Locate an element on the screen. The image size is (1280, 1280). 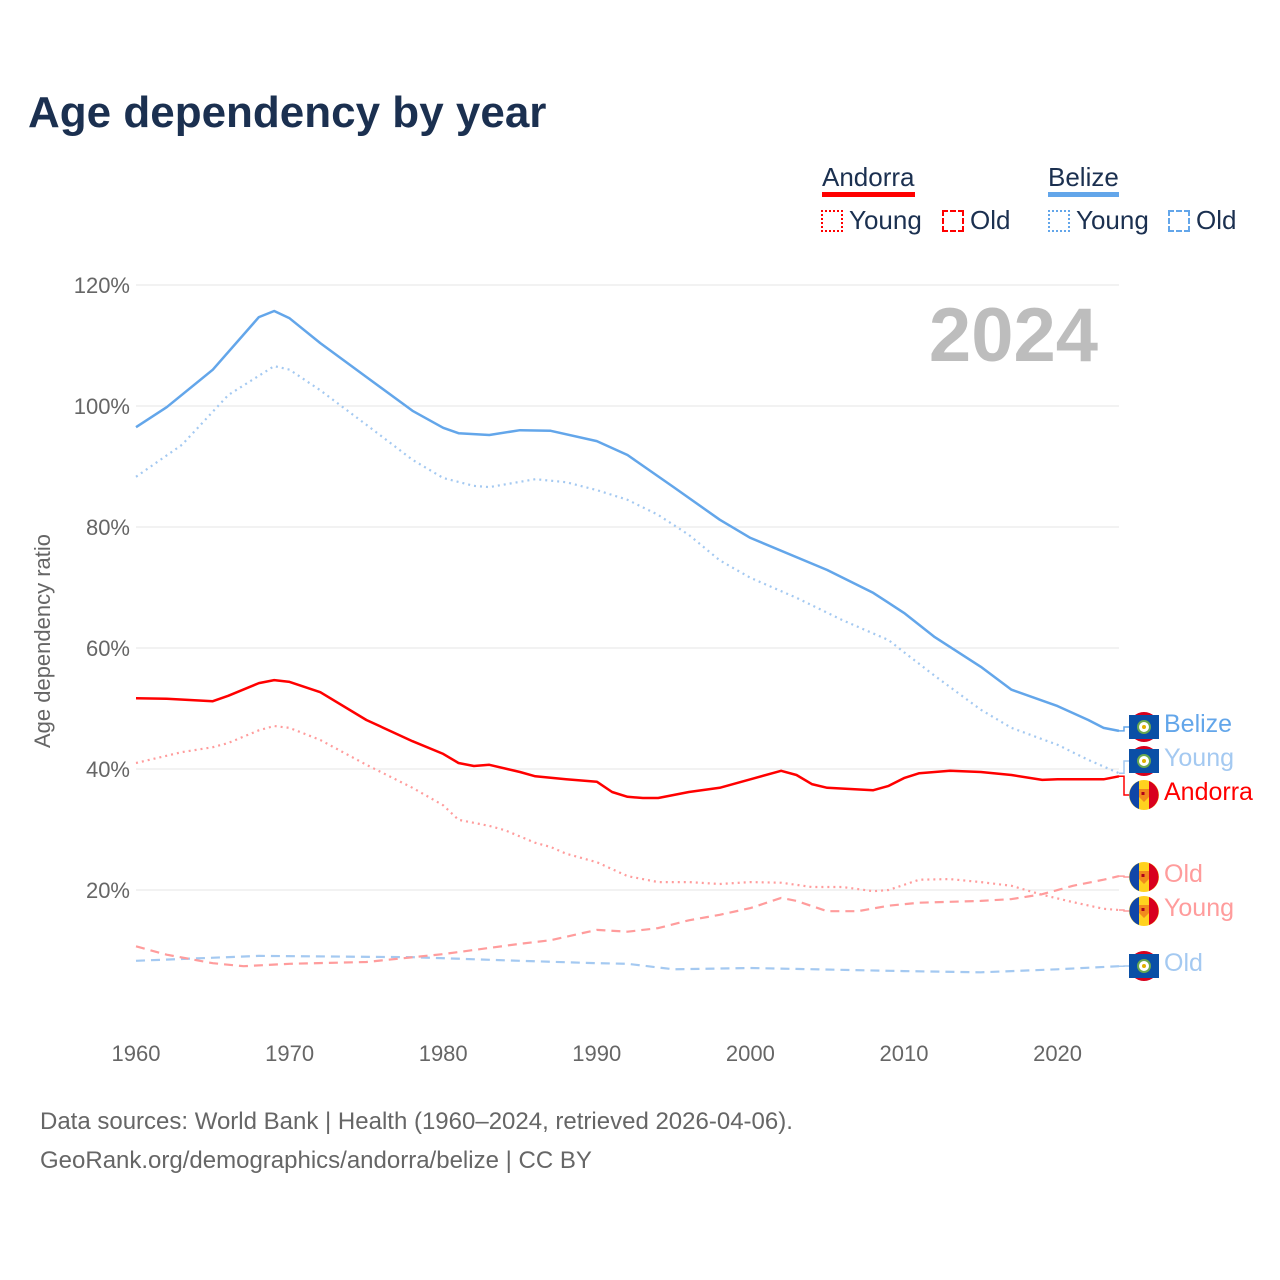
y-tick-label: 20% is located at coordinates (108, 890).